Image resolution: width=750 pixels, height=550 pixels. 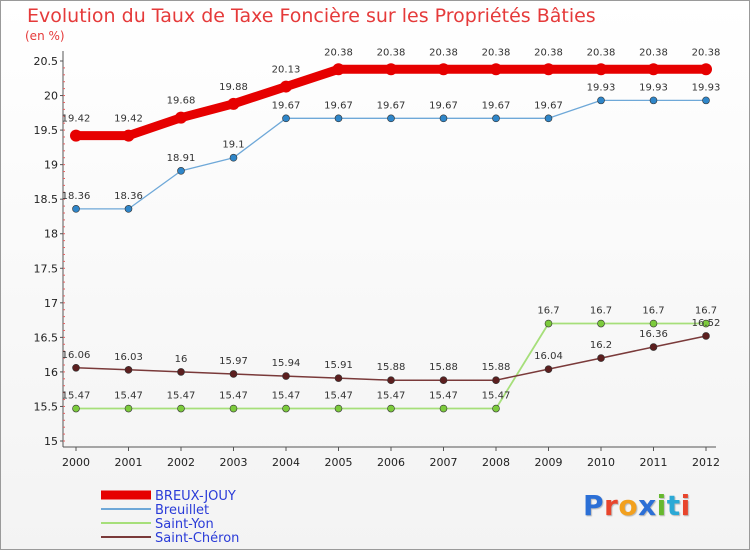 I want to click on y-tick-label: 15, so click(x=51, y=441).